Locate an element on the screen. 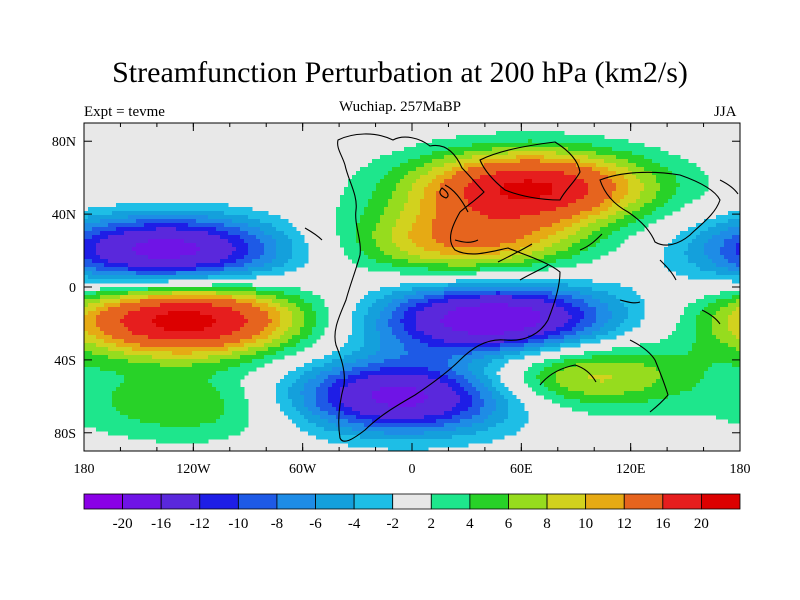  experiment-label: Expt = tevme is located at coordinates (124, 112).